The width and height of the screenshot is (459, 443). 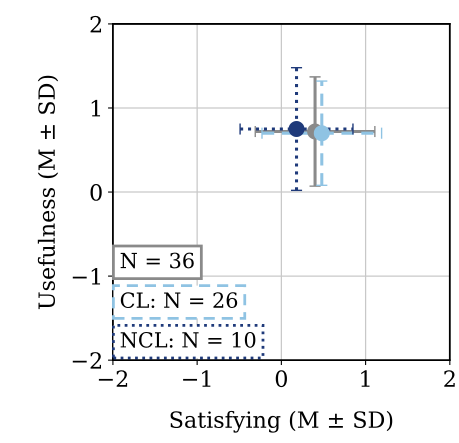 I want to click on x-tick-label: 0, so click(x=281, y=379).